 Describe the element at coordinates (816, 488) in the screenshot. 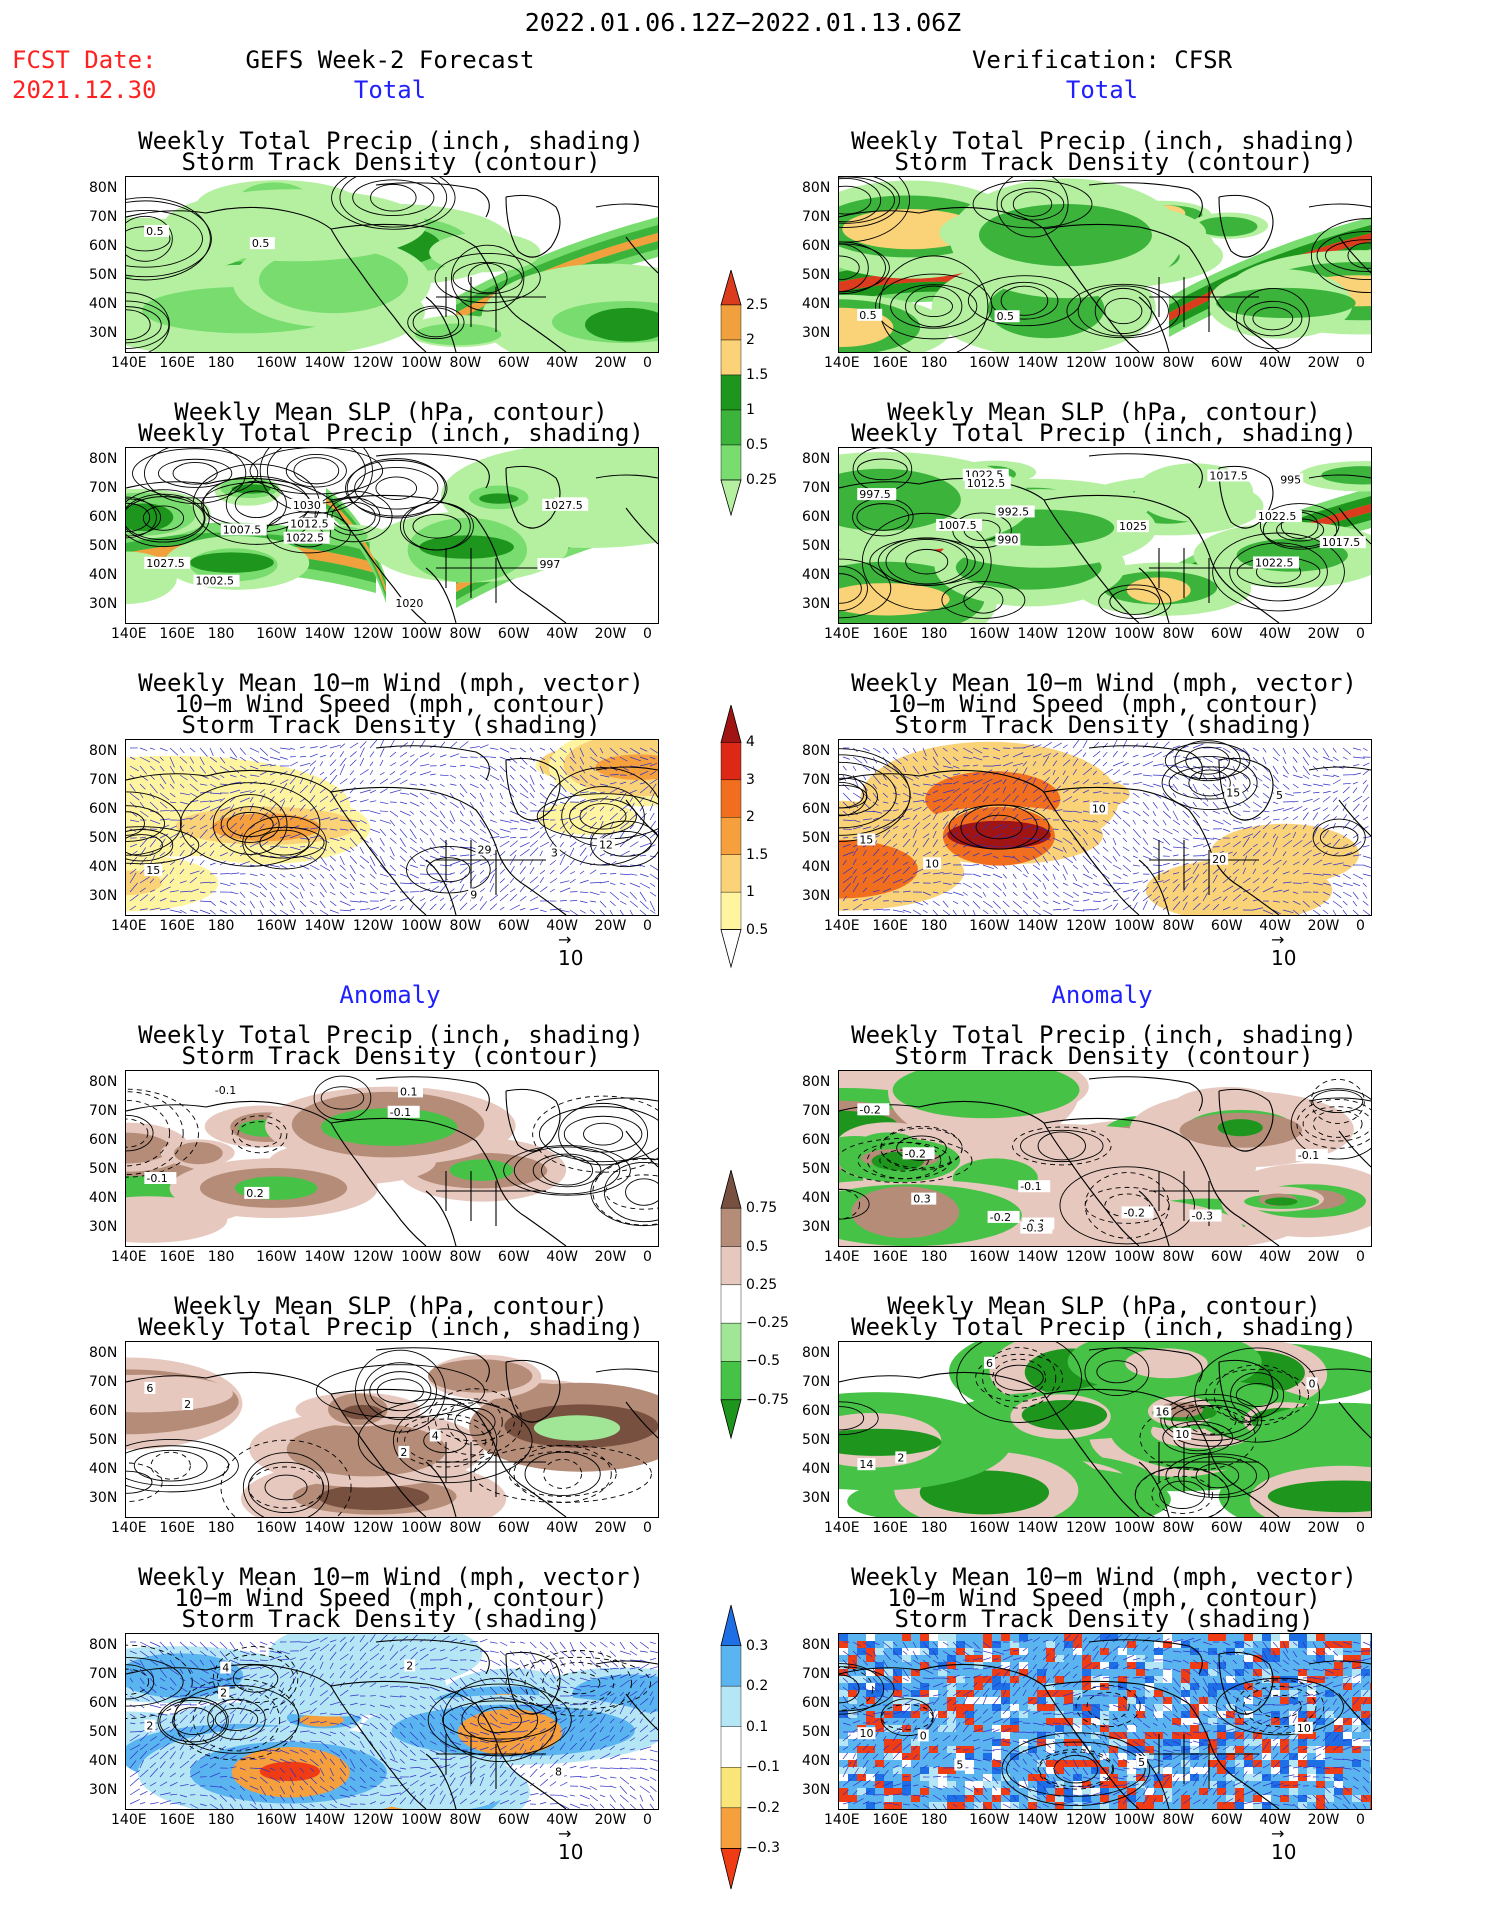

I see `lat-tick-label: 70N` at that location.